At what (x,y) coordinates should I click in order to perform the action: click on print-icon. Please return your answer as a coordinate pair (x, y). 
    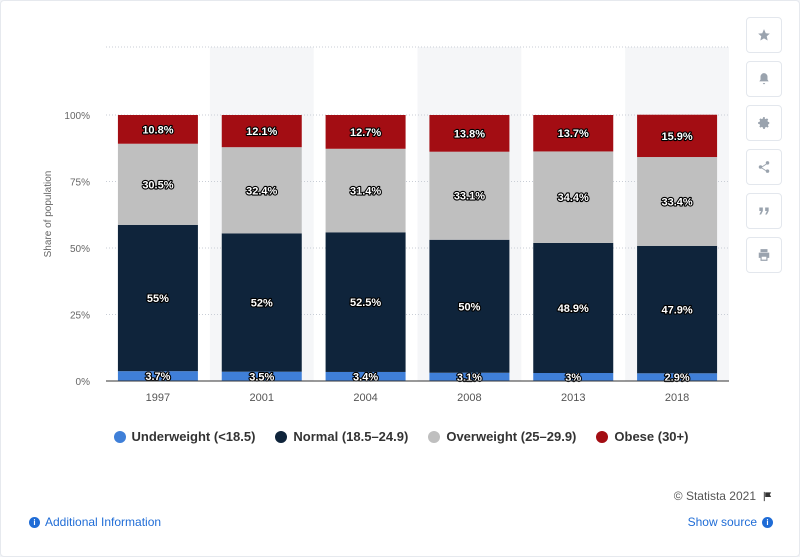
    Looking at the image, I should click on (764, 255).